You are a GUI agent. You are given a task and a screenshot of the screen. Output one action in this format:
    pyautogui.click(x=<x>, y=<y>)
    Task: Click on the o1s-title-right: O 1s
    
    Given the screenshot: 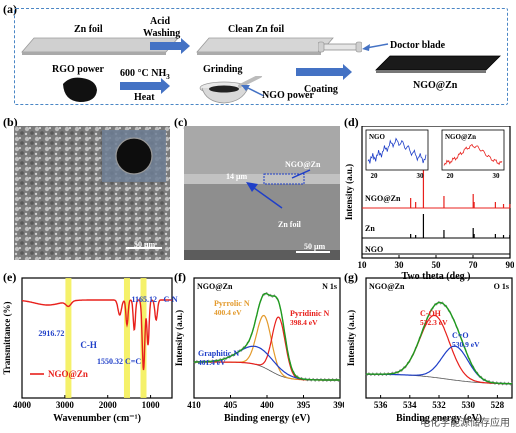 What is the action you would take?
    pyautogui.click(x=501, y=286)
    